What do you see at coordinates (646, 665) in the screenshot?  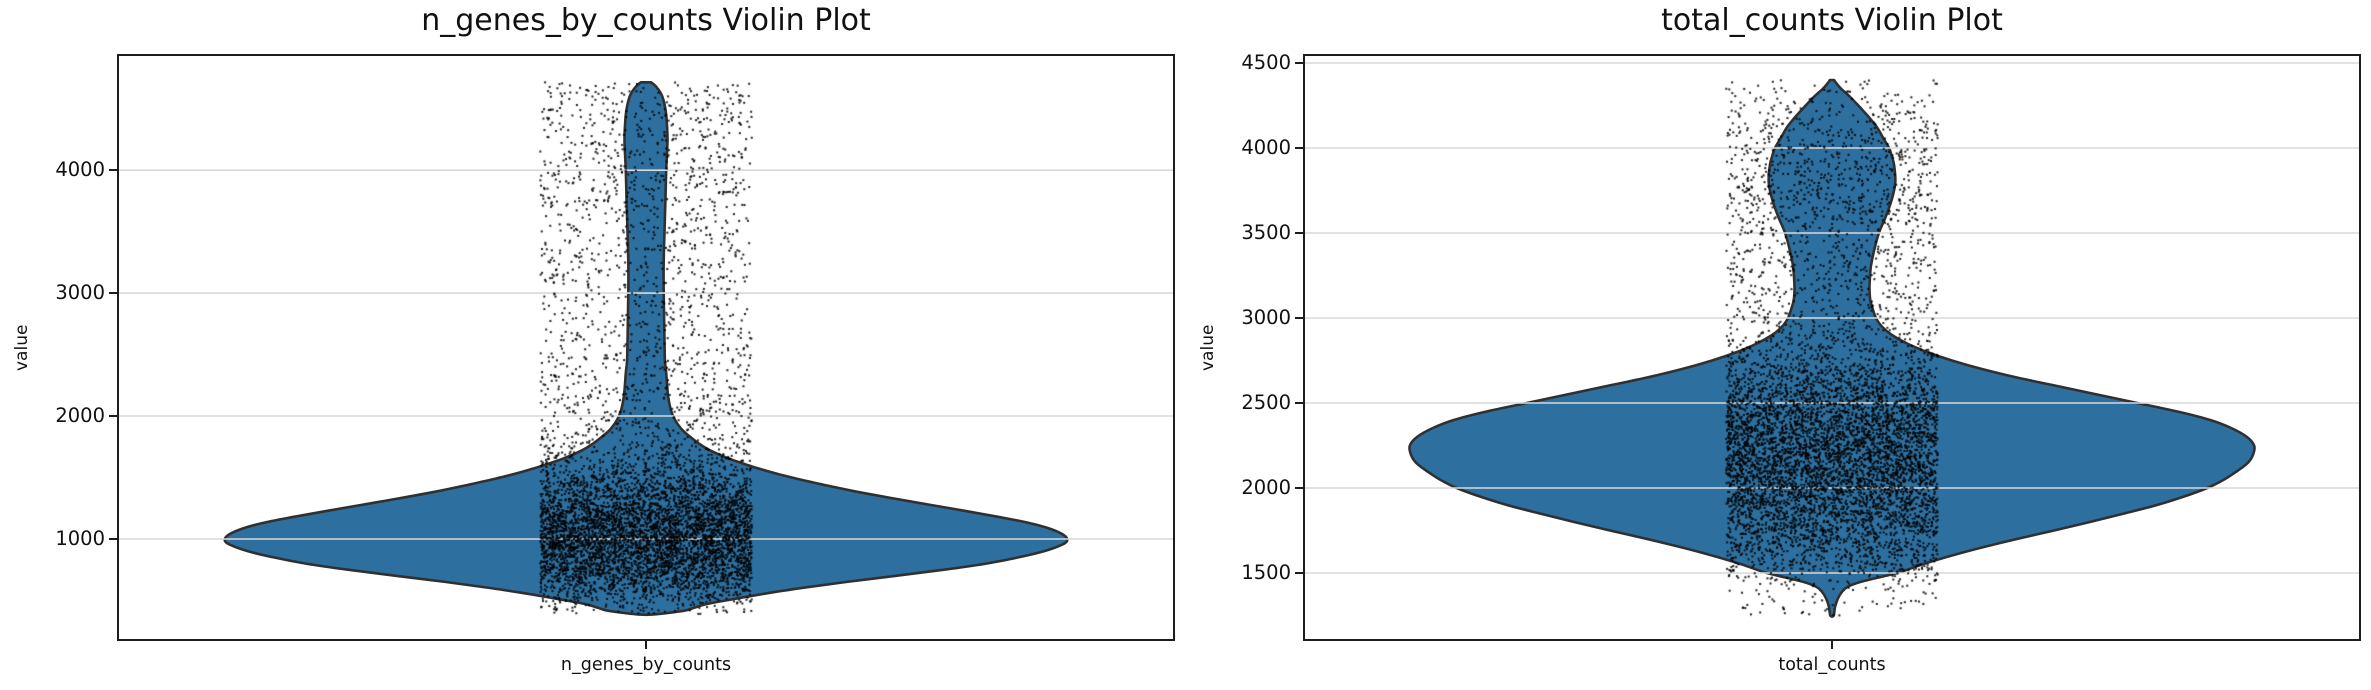 I see `x-tick-label: n_genes_by_counts` at bounding box center [646, 665].